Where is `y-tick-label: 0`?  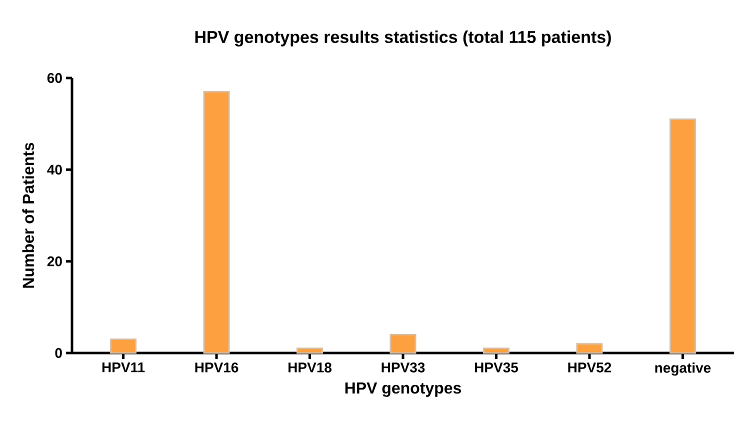 y-tick-label: 0 is located at coordinates (58, 353).